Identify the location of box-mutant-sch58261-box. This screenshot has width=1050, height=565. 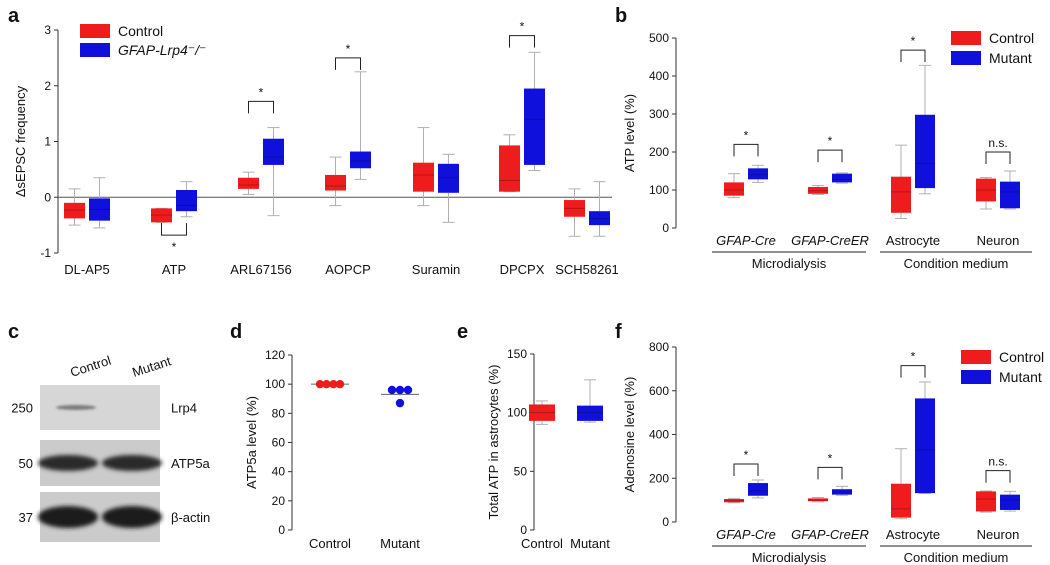
(599, 218).